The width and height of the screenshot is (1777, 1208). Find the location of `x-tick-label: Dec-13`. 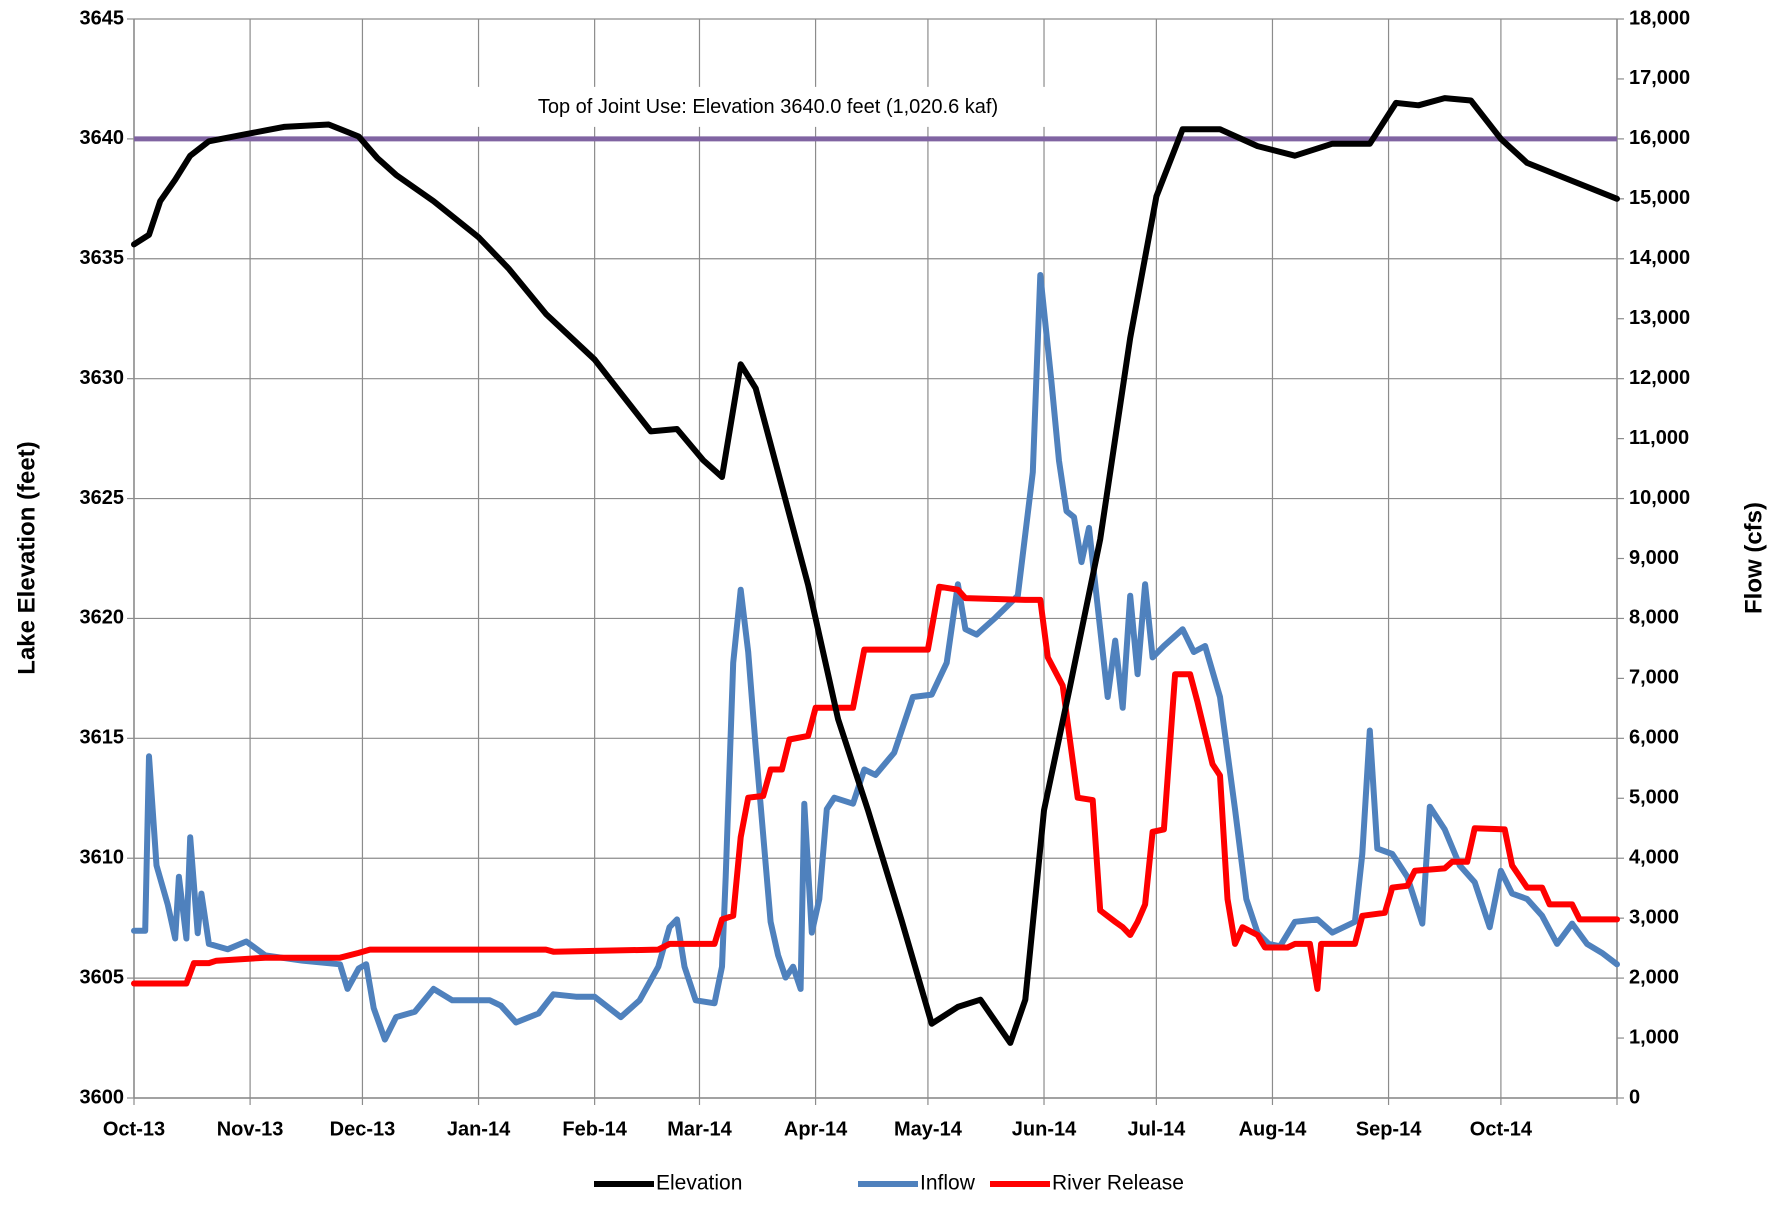

x-tick-label: Dec-13 is located at coordinates (363, 1129).